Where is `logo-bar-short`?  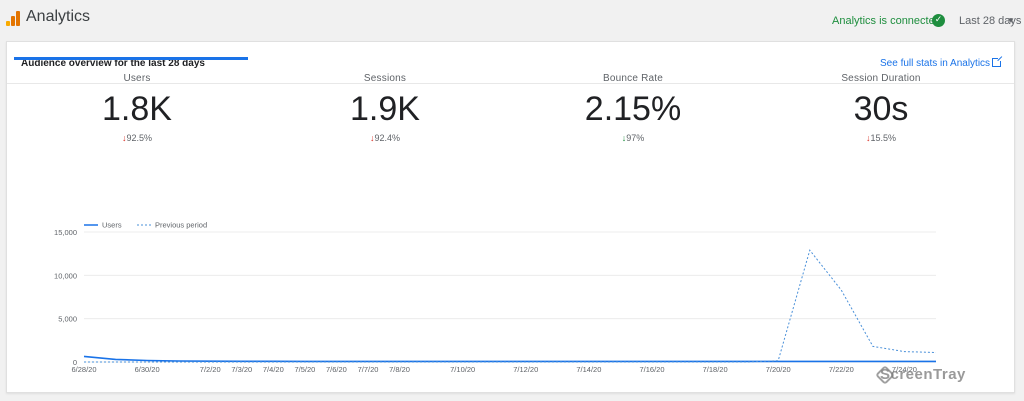
logo-bar-short is located at coordinates (8, 23).